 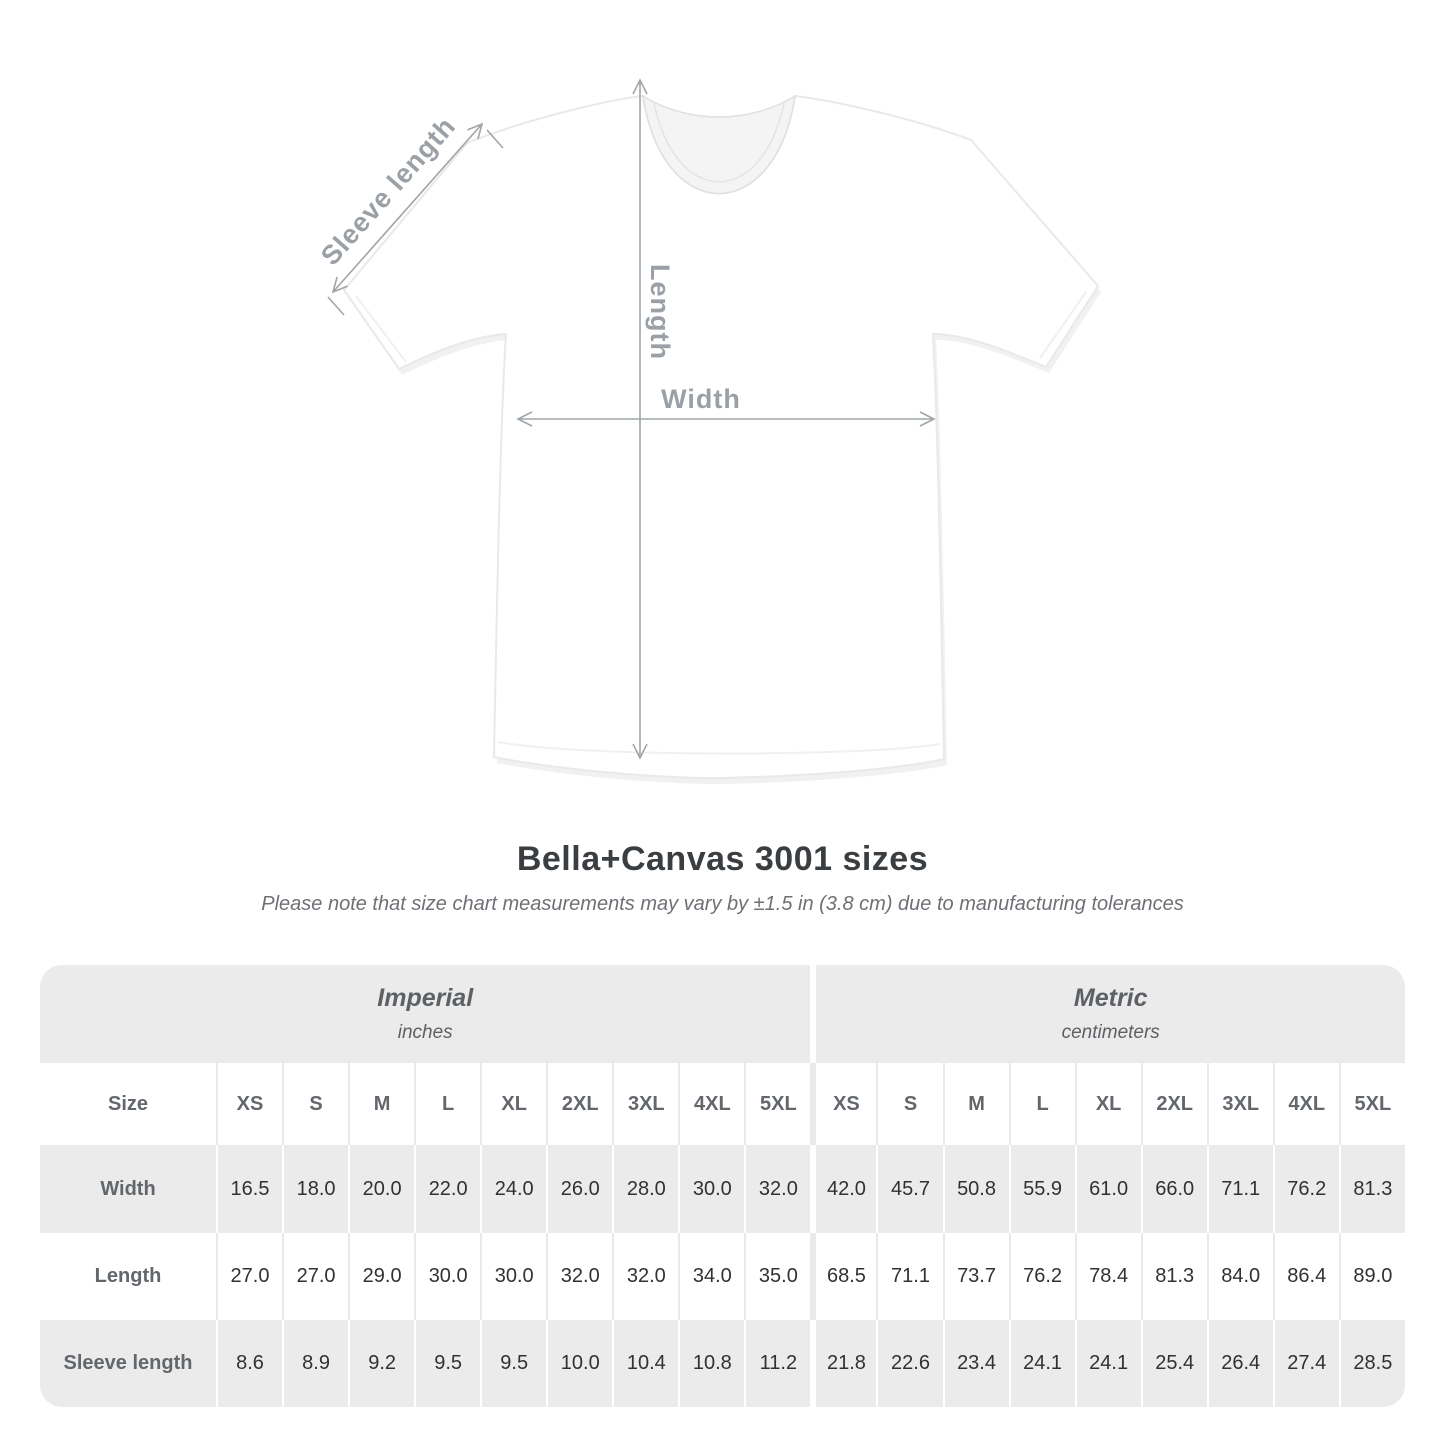 What do you see at coordinates (1173, 1363) in the screenshot?
I see `value-cell: 25.4` at bounding box center [1173, 1363].